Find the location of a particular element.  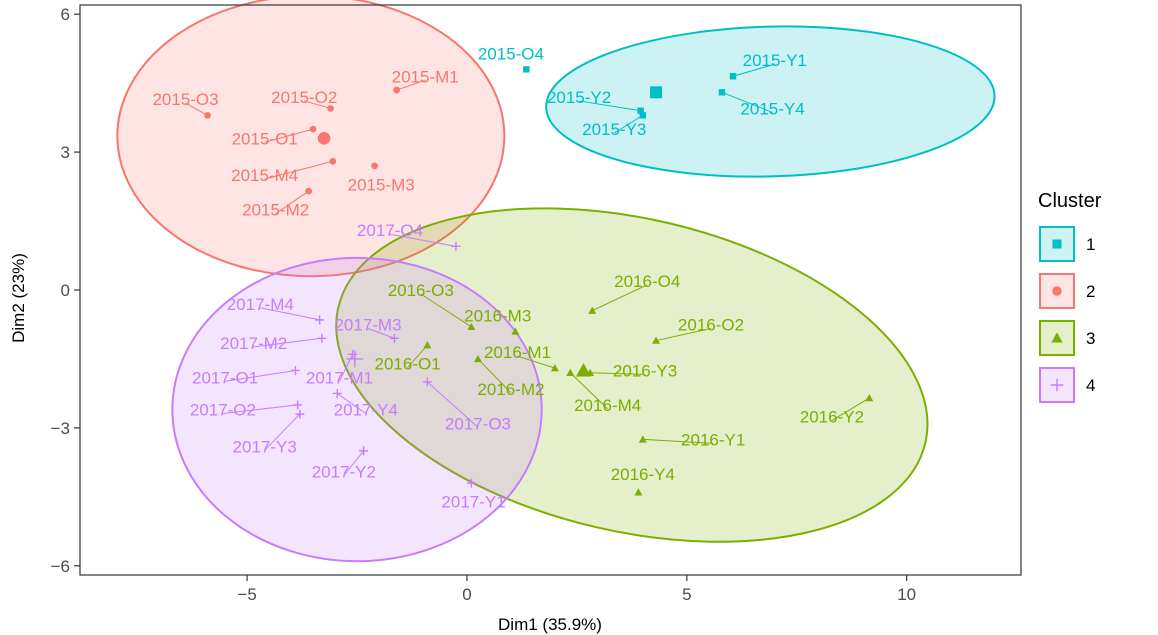

y-tick-label: 0 is located at coordinates (65, 290).